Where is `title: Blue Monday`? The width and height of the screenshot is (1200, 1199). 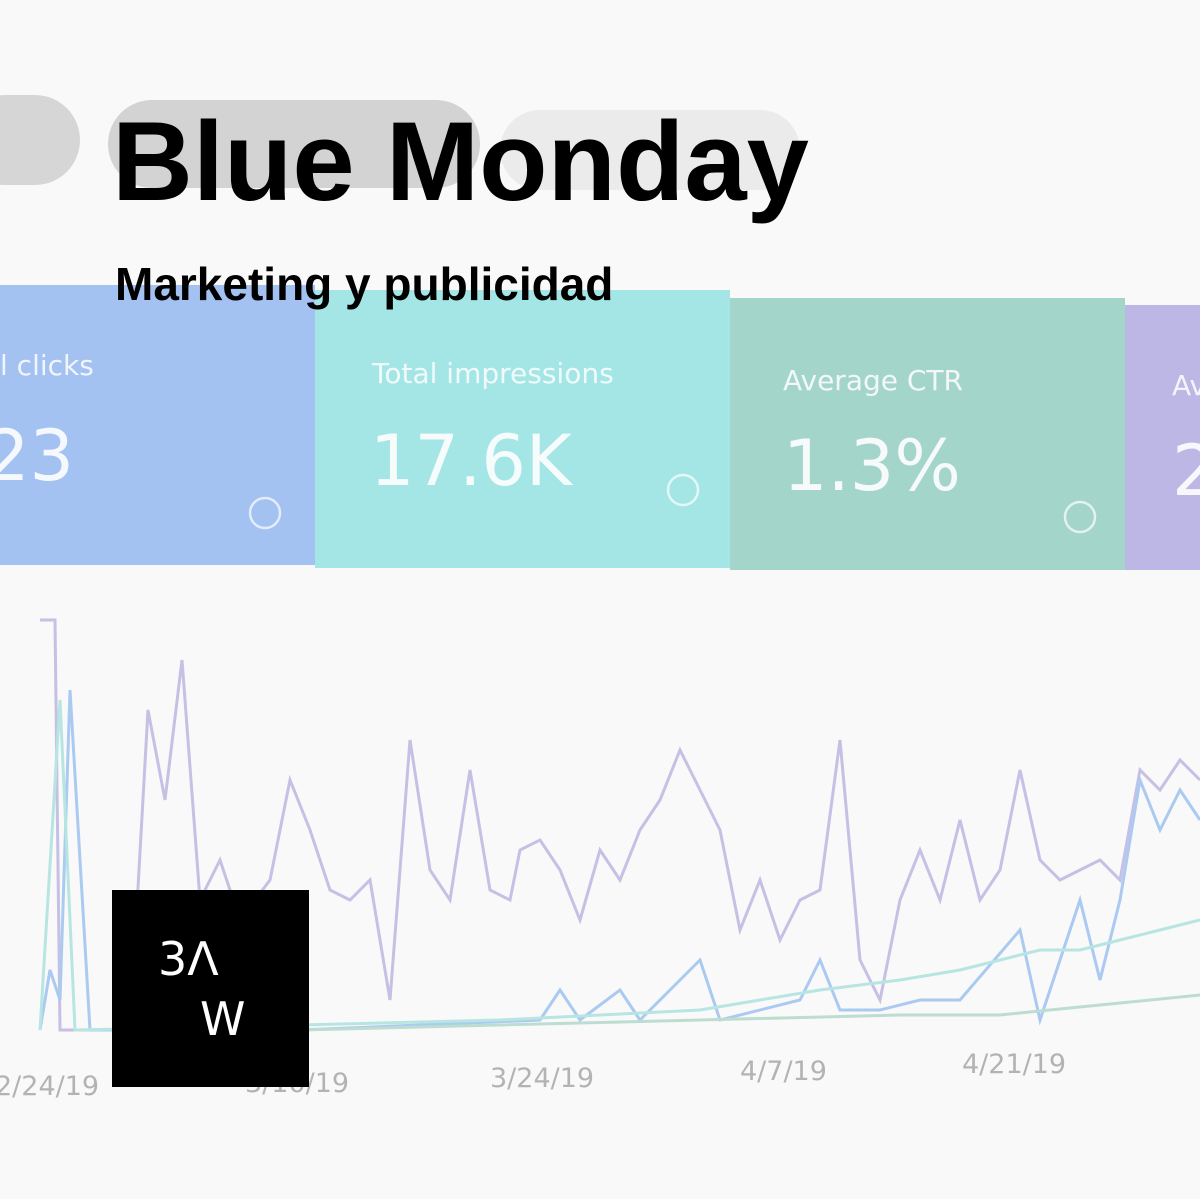
title: Blue Monday is located at coordinates (460, 161).